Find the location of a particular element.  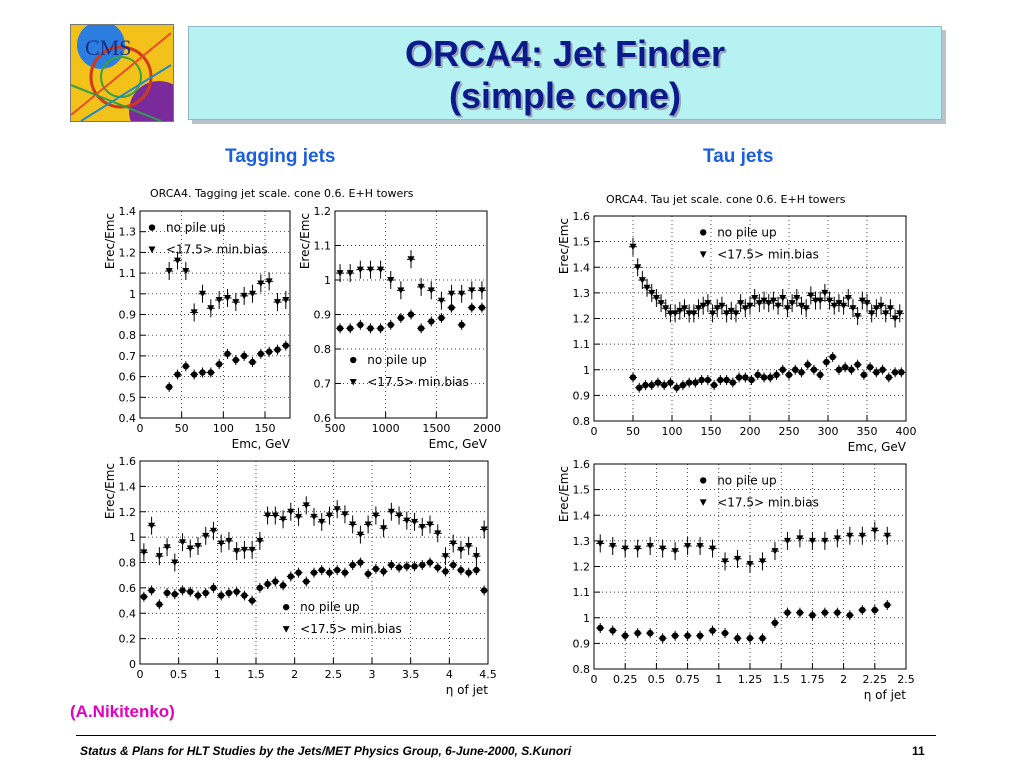

y-tick-label: 0.7 is located at coordinates (128, 356).